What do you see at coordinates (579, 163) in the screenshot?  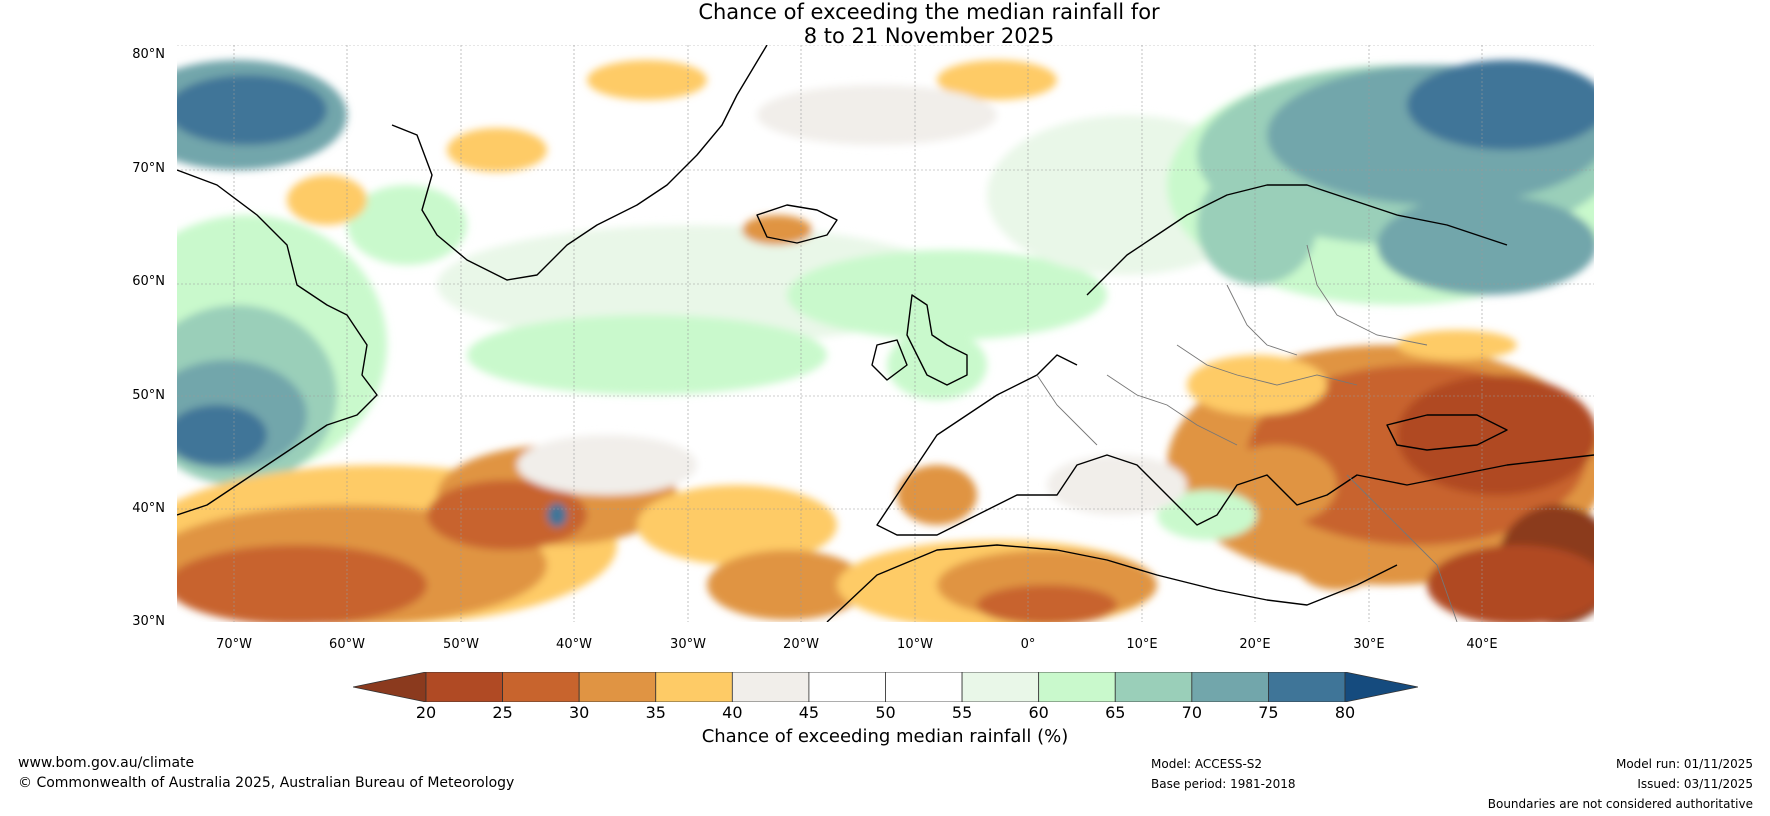 I see `greenland-coast` at bounding box center [579, 163].